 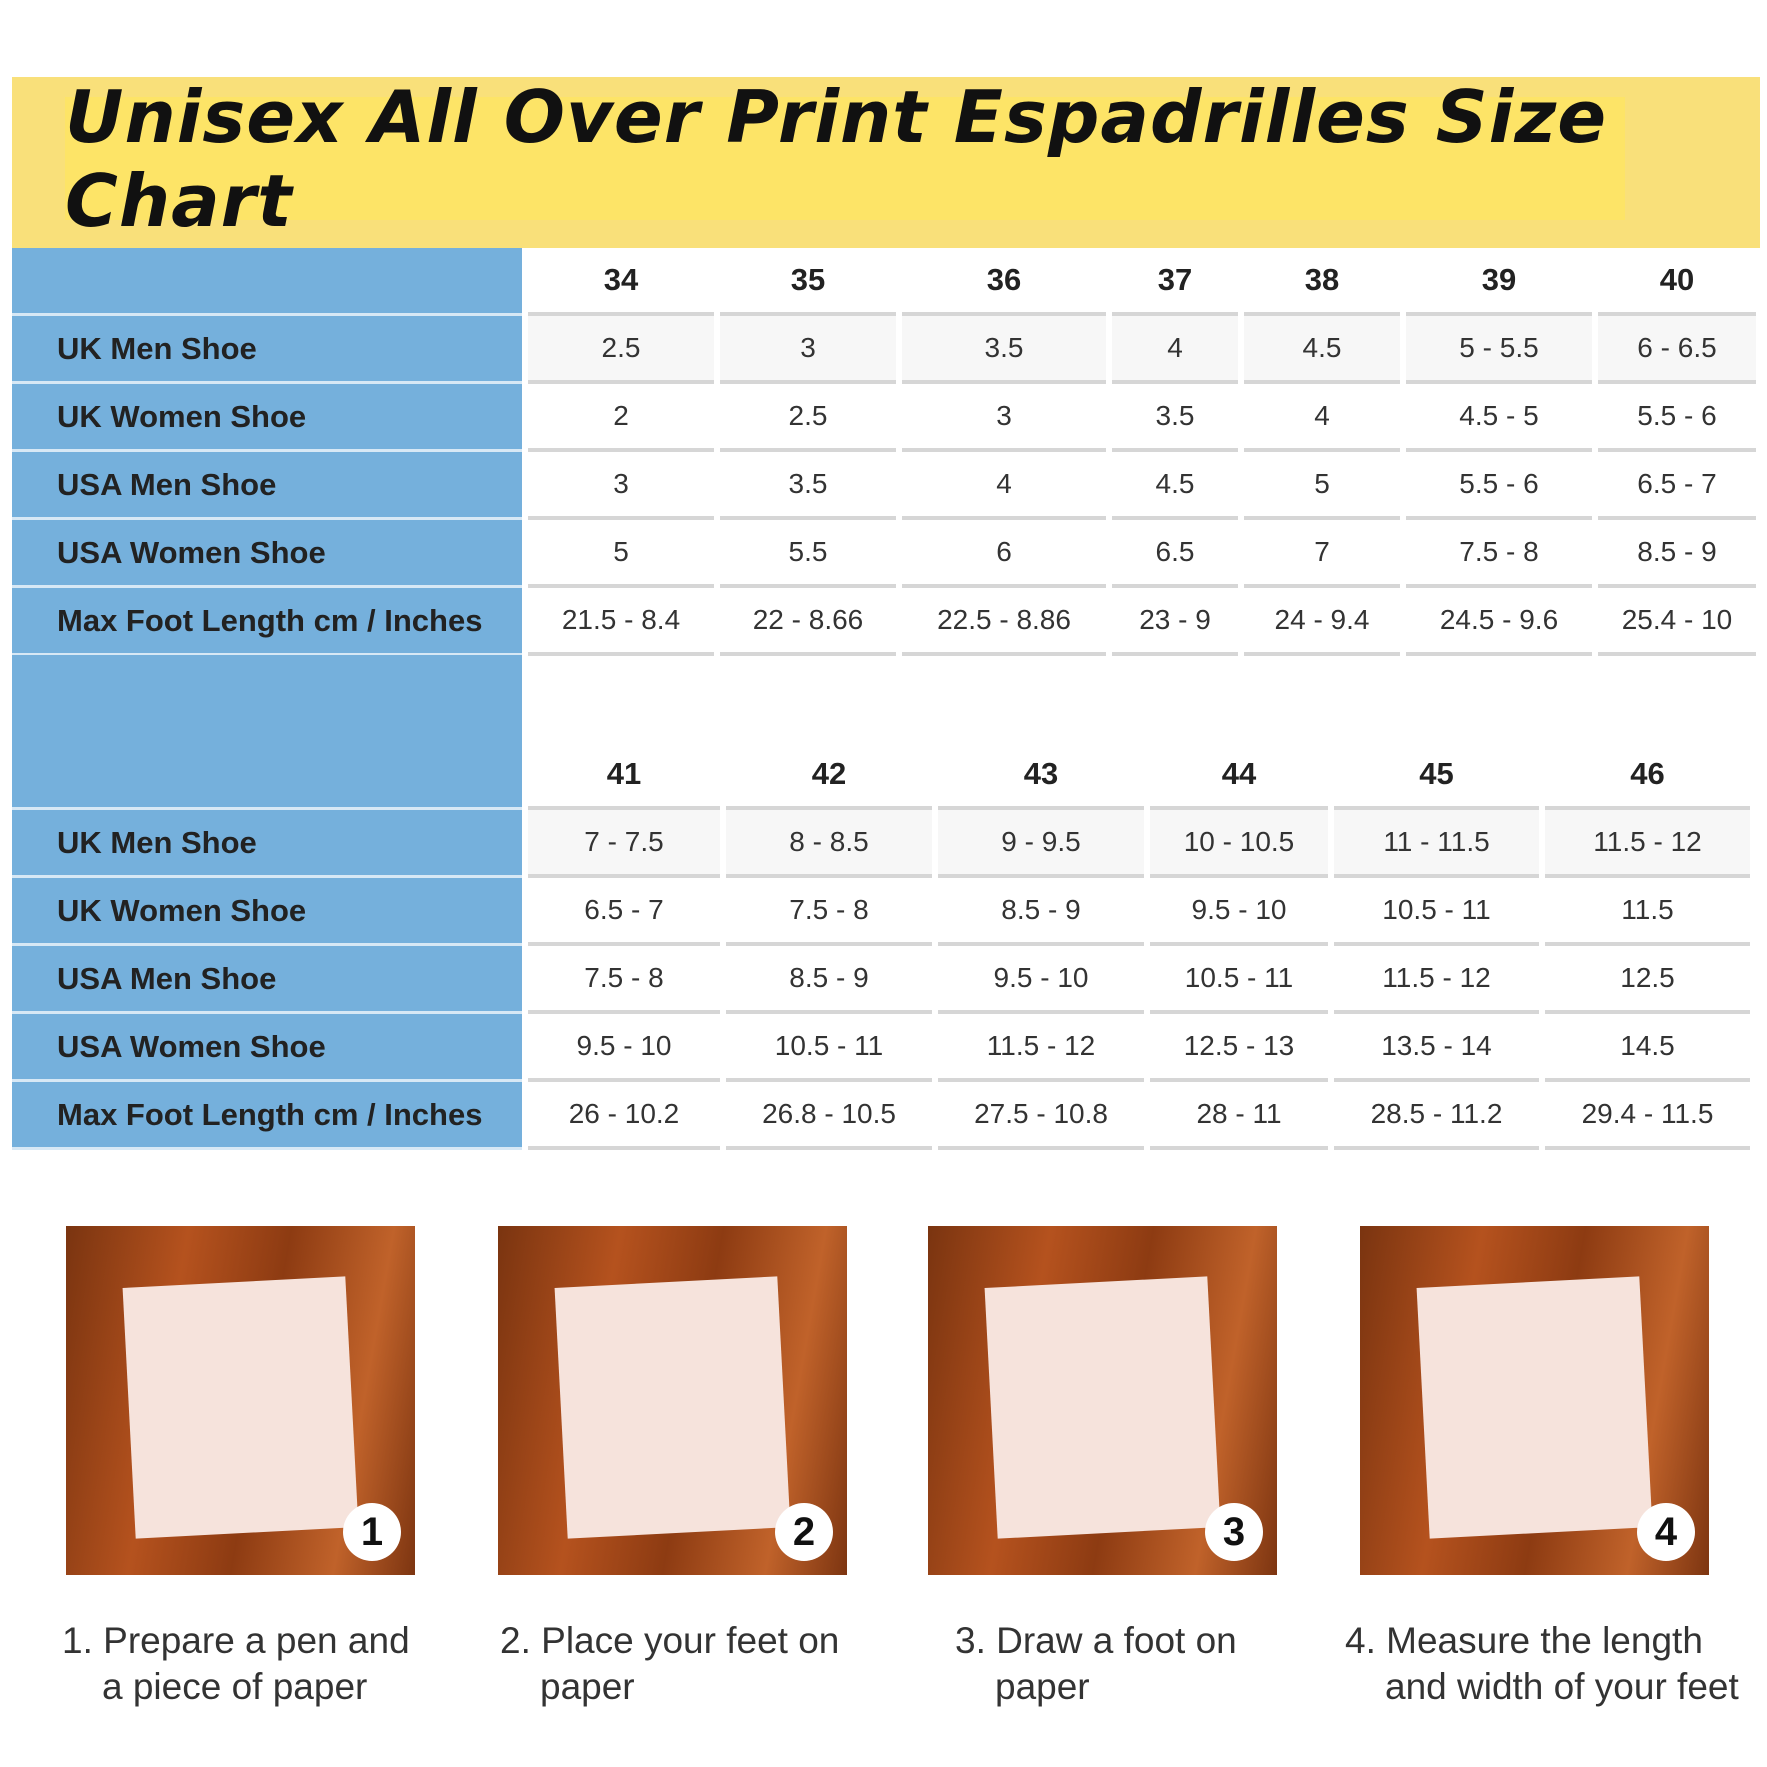 I want to click on step-caption: 3. Draw a foot on paper, so click(x=1155, y=1664).